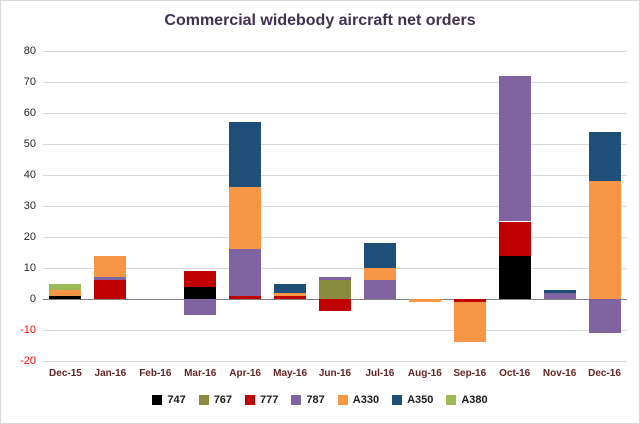 The image size is (640, 424). What do you see at coordinates (315, 400) in the screenshot?
I see `legend-label: 787` at bounding box center [315, 400].